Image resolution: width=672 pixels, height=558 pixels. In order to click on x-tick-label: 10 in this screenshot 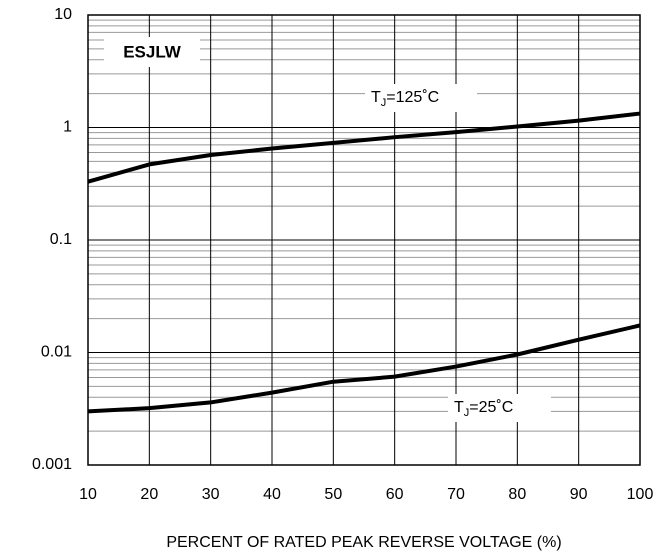, I will do `click(88, 494)`.